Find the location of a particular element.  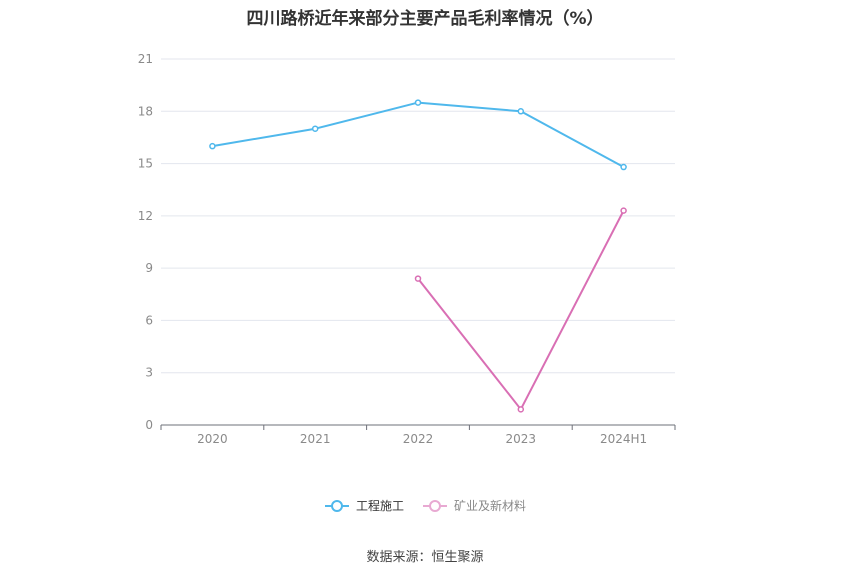

y-tick-label: 3 is located at coordinates (149, 373).